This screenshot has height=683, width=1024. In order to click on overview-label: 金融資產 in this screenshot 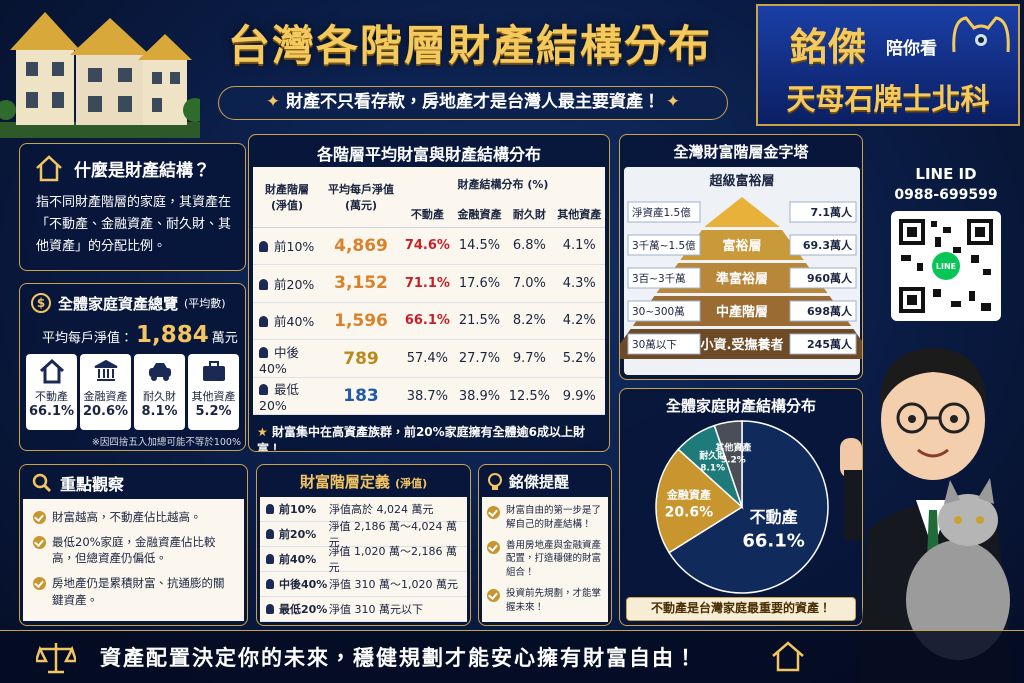, I will do `click(105, 396)`.